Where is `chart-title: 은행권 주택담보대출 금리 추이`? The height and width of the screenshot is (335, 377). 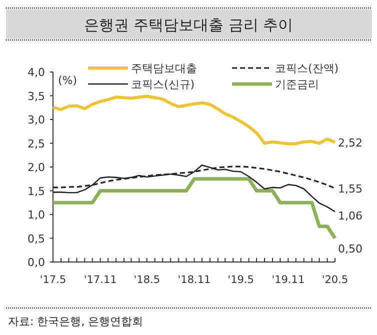 chart-title: 은행권 주택담보대출 금리 추이 is located at coordinates (189, 25).